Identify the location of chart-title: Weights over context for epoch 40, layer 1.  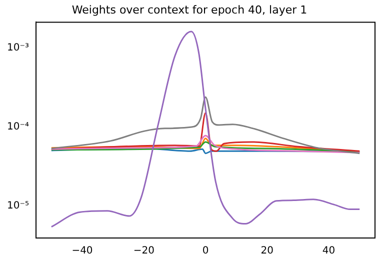
(190, 9).